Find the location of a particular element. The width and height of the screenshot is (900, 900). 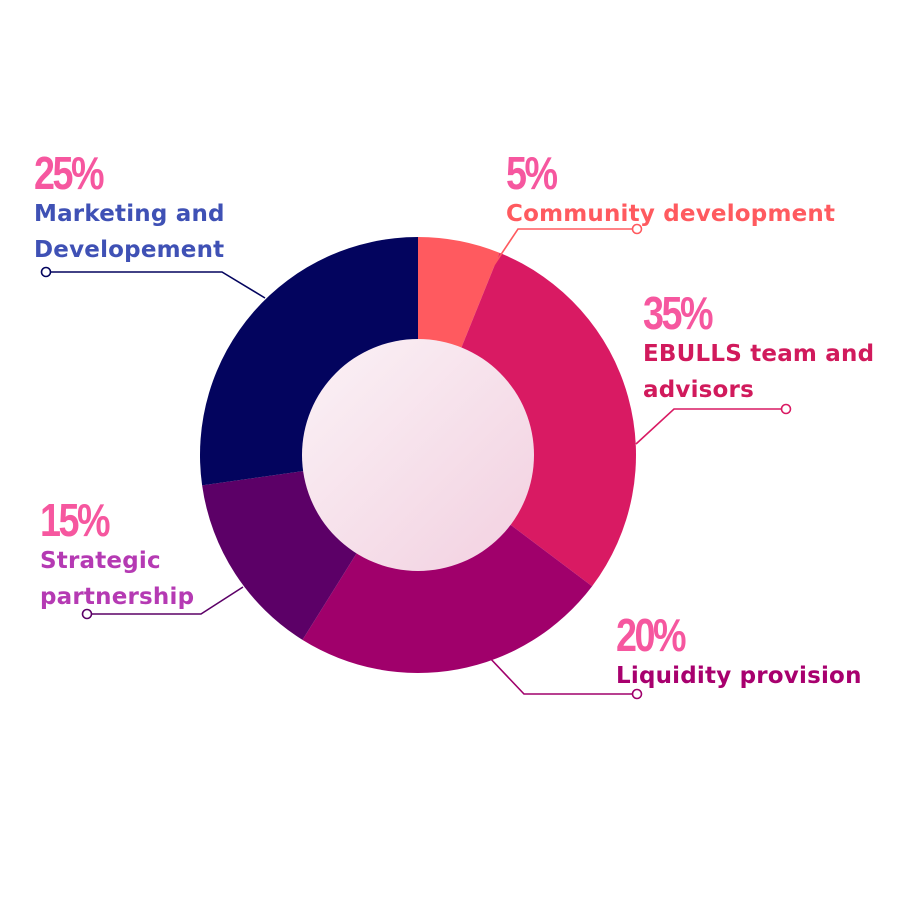

leader-line-marketing is located at coordinates (157, 285).